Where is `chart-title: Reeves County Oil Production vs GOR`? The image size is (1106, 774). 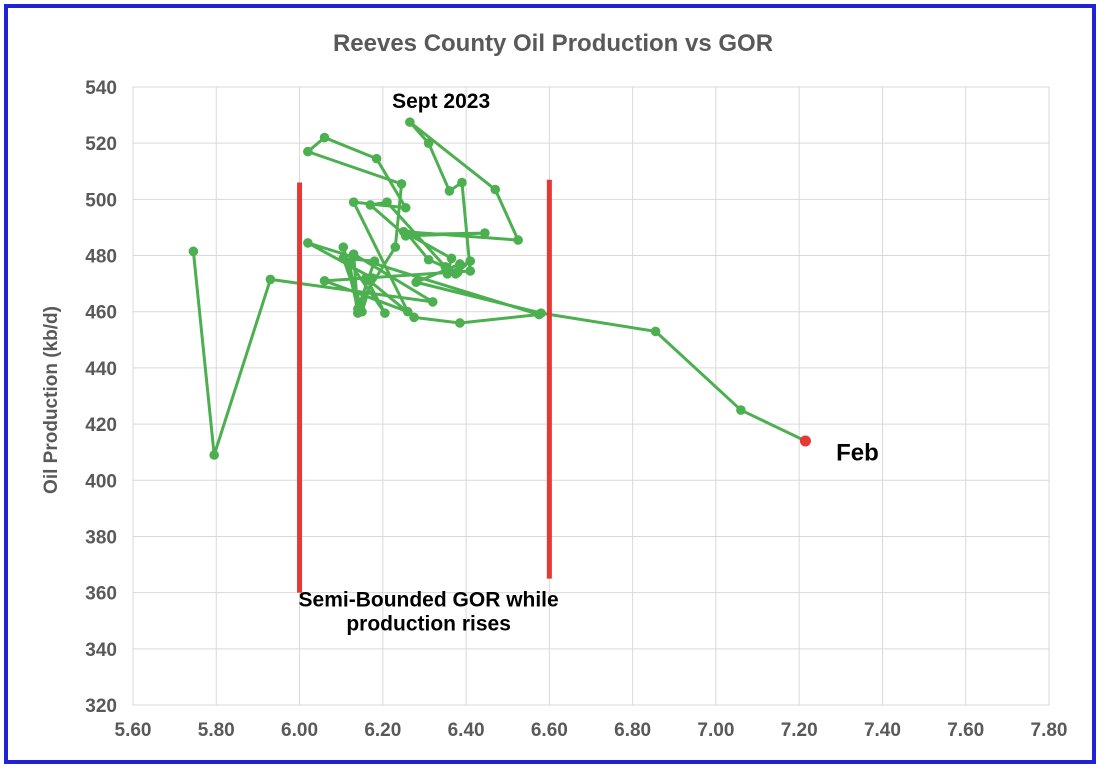 chart-title: Reeves County Oil Production vs GOR is located at coordinates (553, 43).